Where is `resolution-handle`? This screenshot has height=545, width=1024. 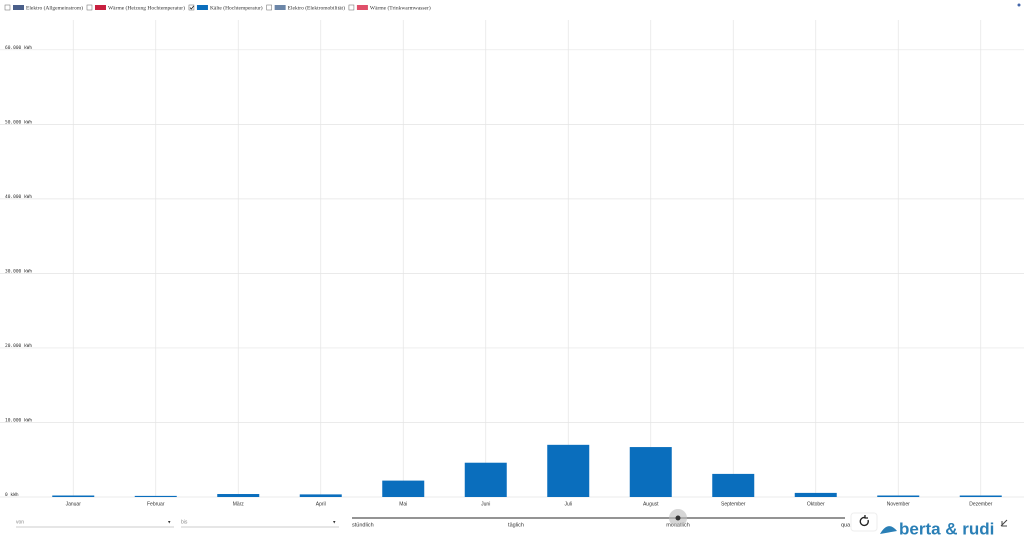
resolution-handle is located at coordinates (678, 518).